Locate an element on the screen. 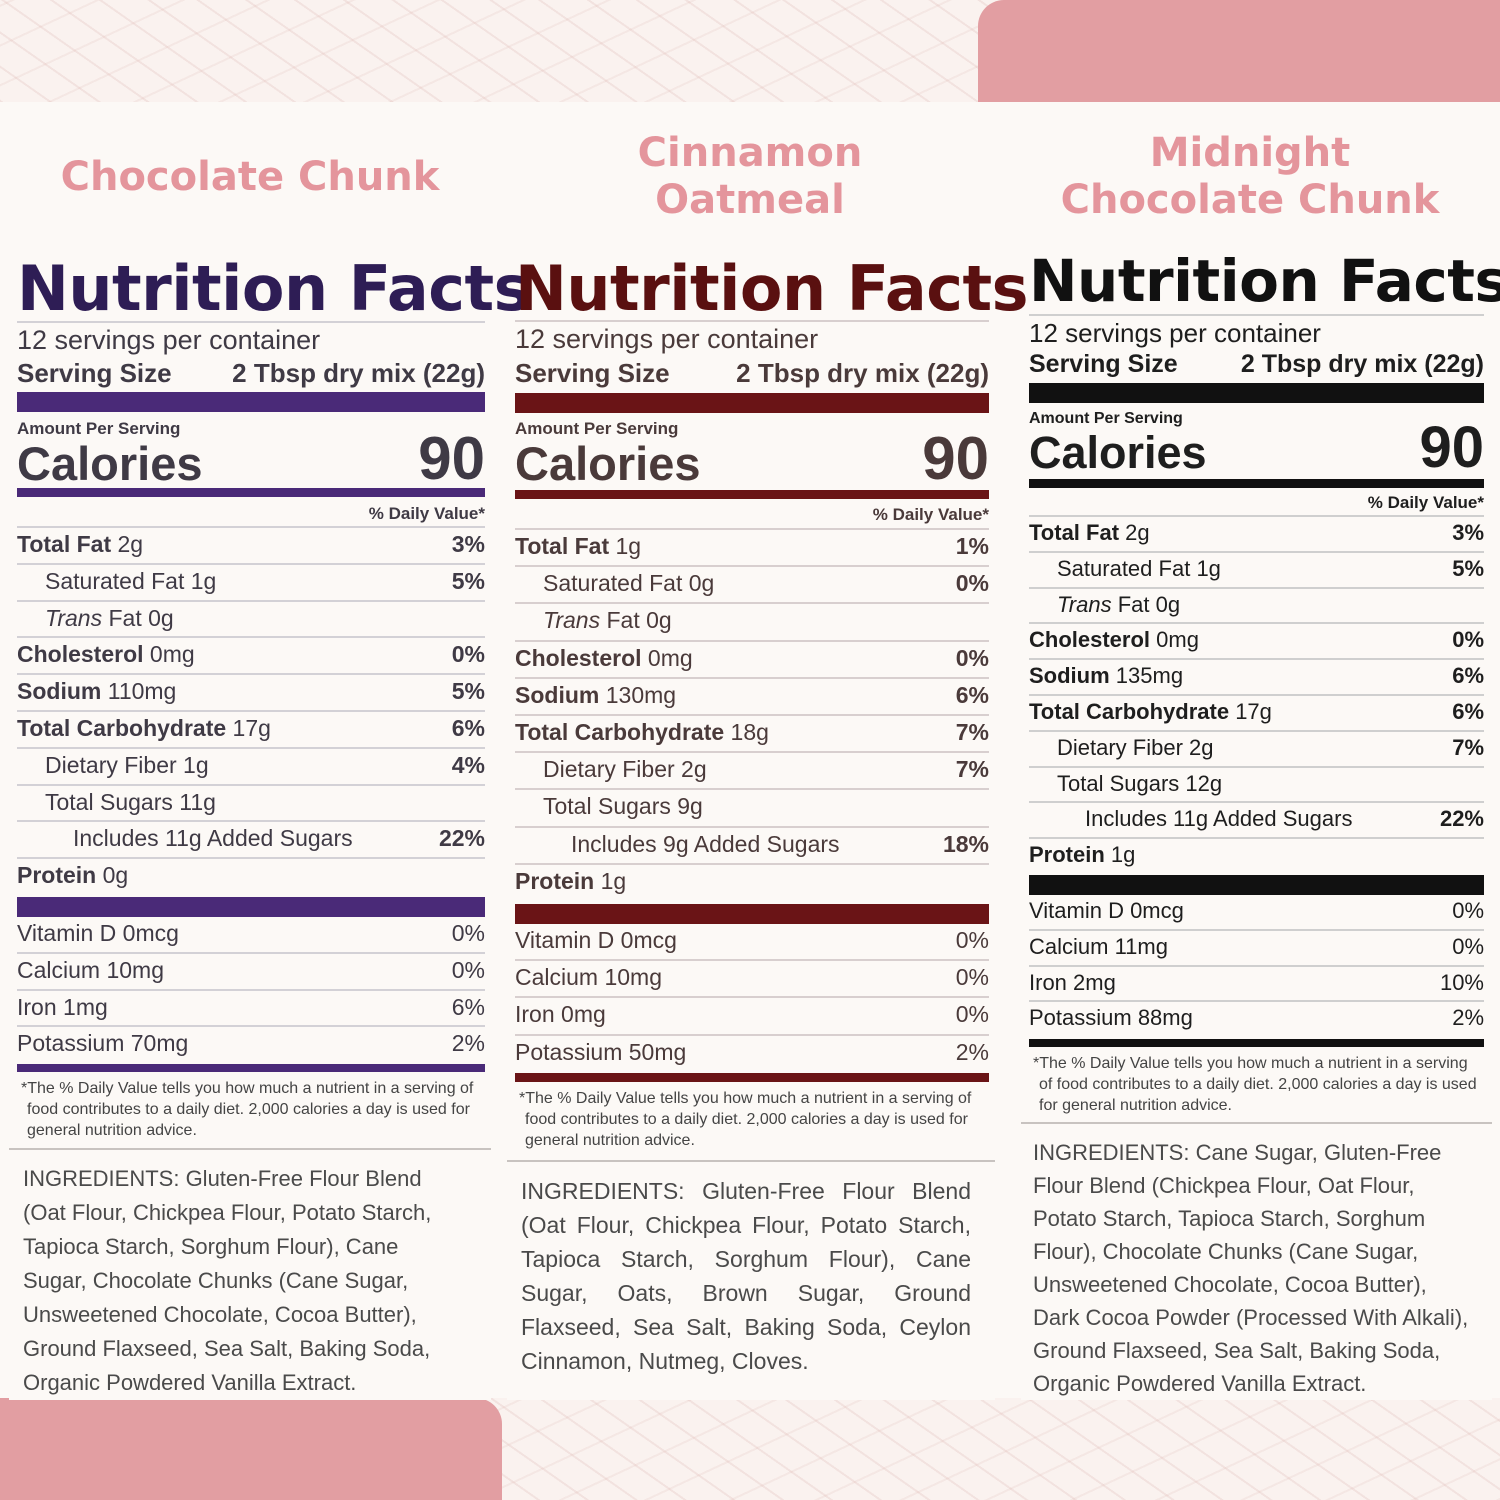 The image size is (1500, 1500). nutrient-name-group: Total Sugars 9g is located at coordinates (609, 806).